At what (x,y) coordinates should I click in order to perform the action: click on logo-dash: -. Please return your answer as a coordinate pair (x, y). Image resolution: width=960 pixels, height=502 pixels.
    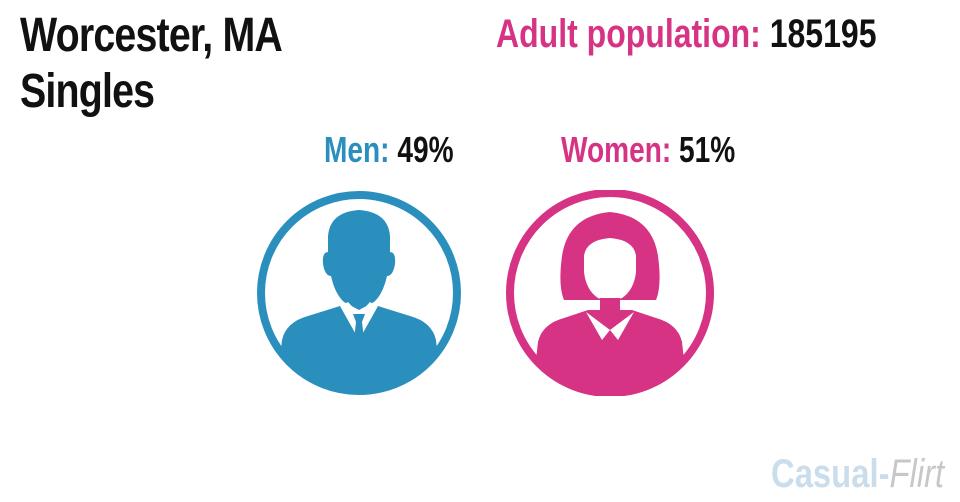
    Looking at the image, I should click on (884, 474).